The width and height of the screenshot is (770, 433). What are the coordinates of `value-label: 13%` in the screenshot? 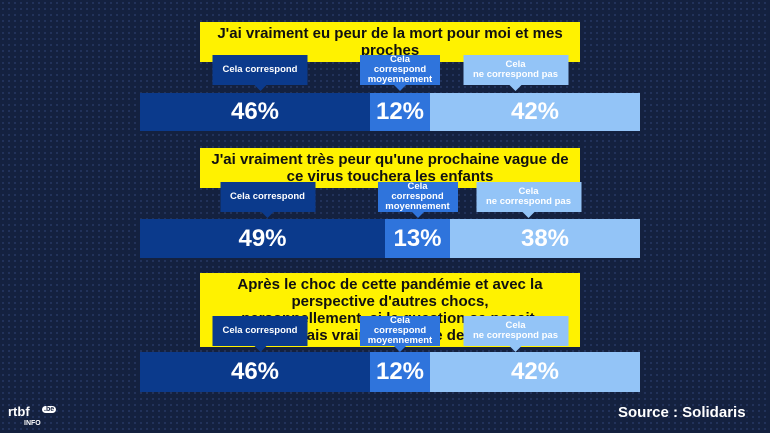 It's located at (417, 238).